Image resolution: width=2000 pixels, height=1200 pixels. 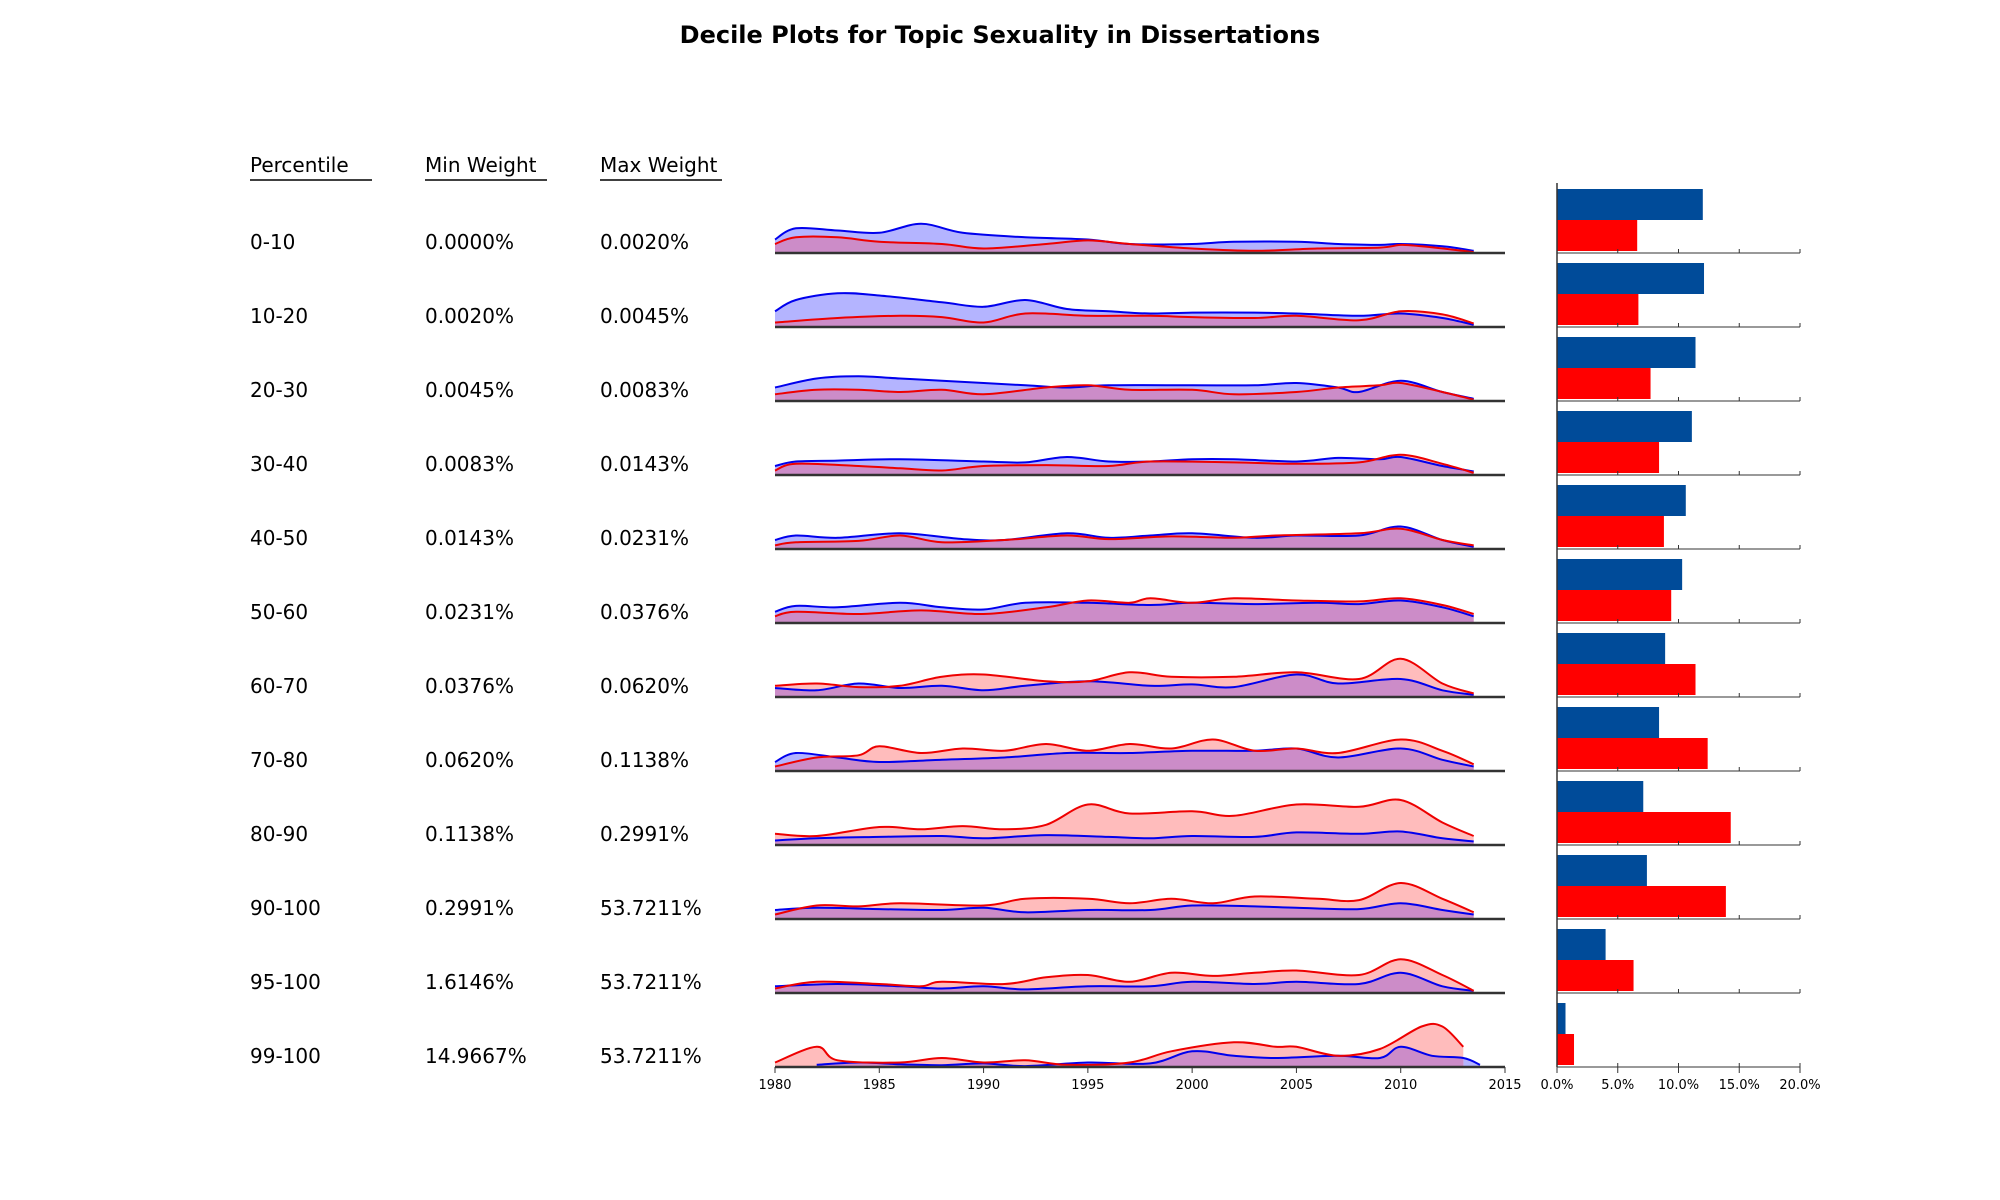 What do you see at coordinates (1678, 1085) in the screenshot?
I see `bar-tick-label: 10.0%` at bounding box center [1678, 1085].